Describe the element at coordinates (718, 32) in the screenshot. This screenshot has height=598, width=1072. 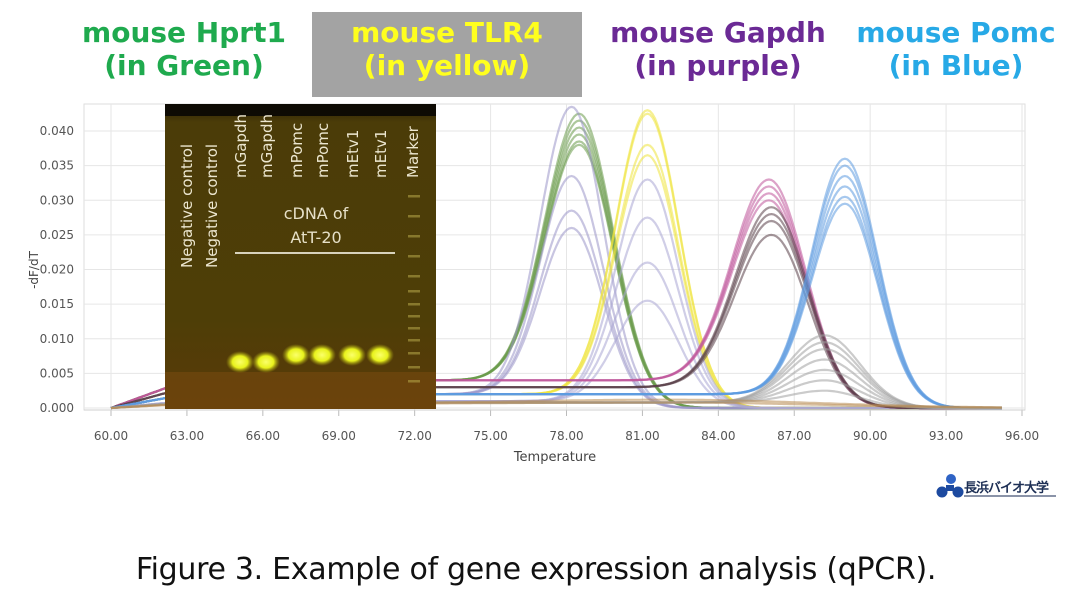
I see `legend-gapdh-line1: mouse Gapdh` at that location.